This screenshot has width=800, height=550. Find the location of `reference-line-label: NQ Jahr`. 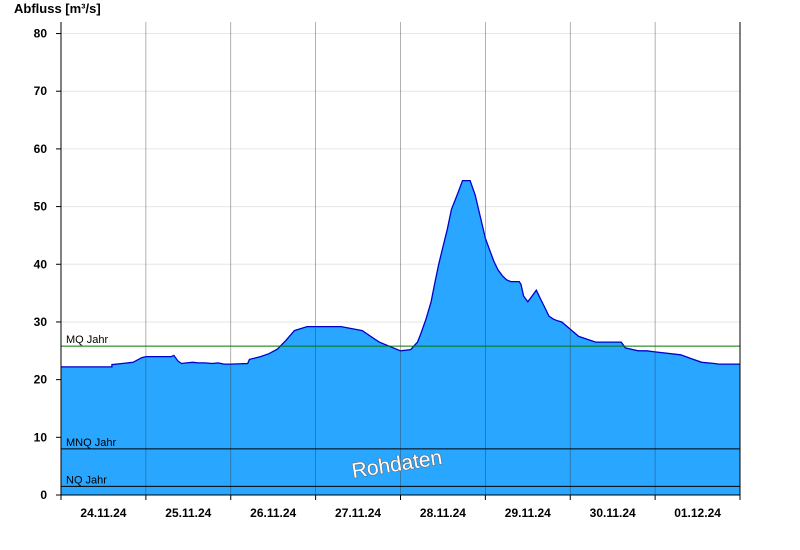

reference-line-label: NQ Jahr is located at coordinates (86, 480).